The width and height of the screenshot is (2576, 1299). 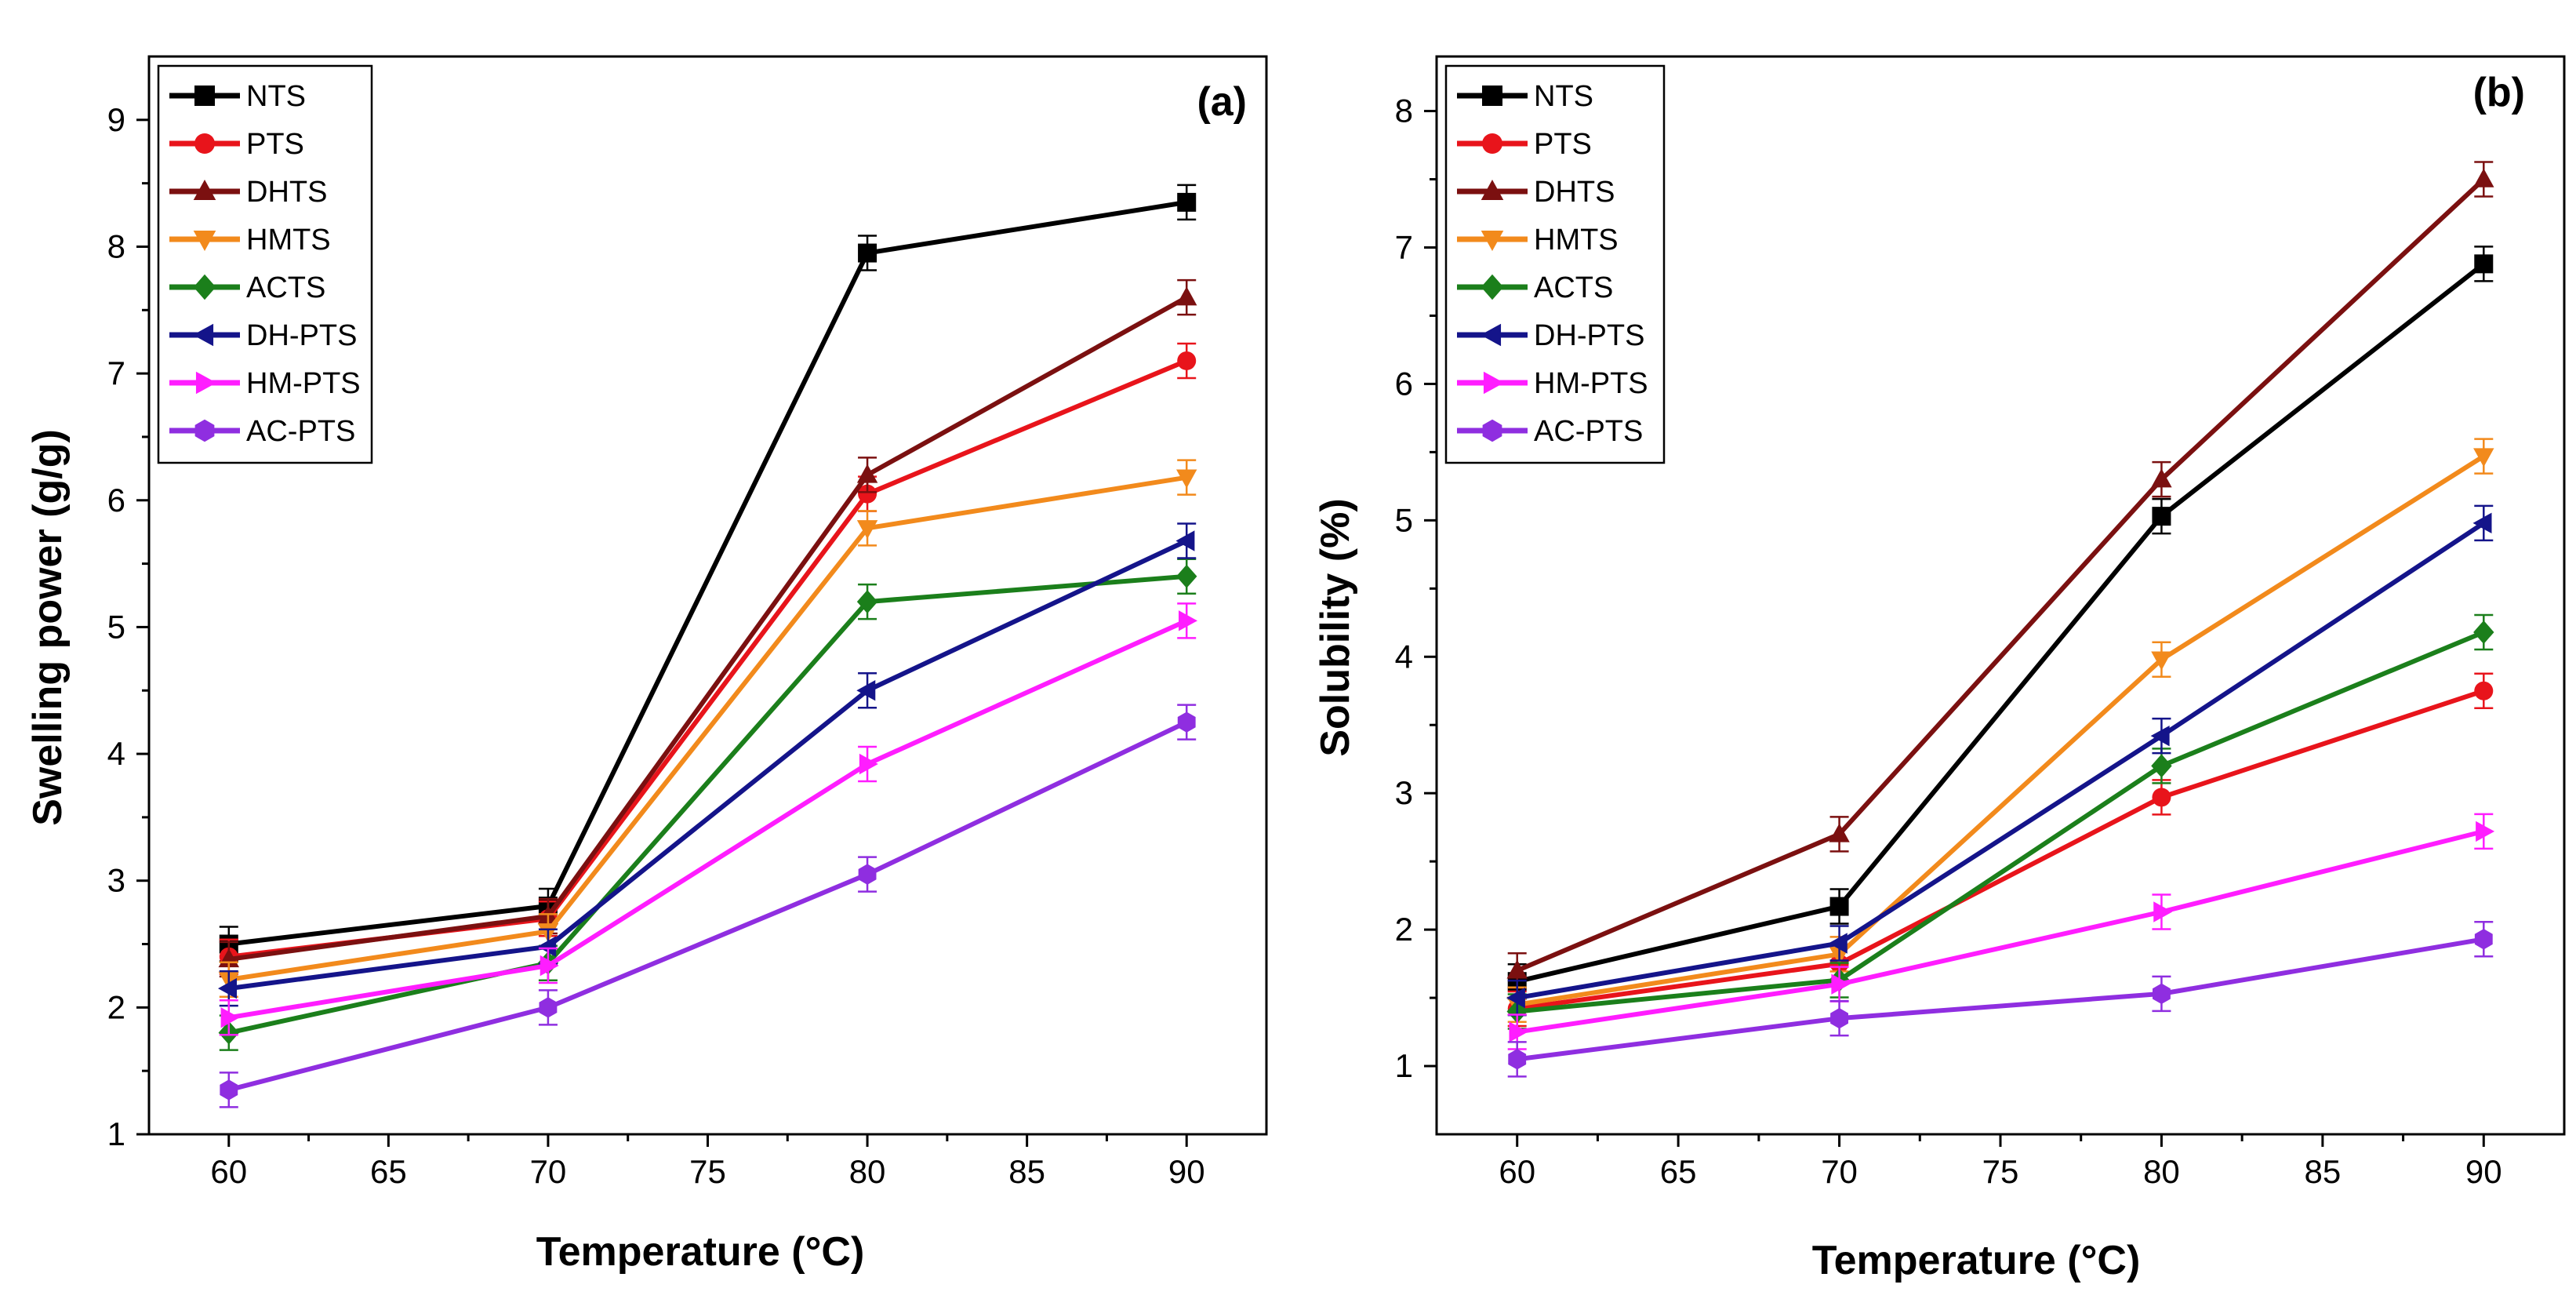 I want to click on y-tick-label: 8, so click(x=1404, y=111).